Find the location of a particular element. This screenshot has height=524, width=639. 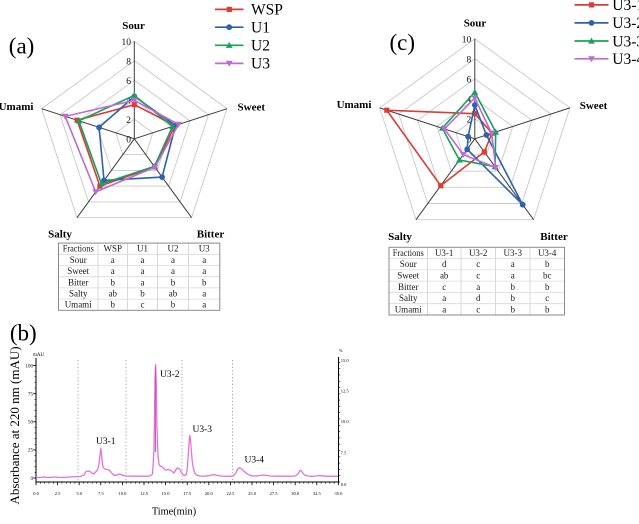

svg-text: Absorbance at 220 nm (mAU) is located at coordinates (14, 425).